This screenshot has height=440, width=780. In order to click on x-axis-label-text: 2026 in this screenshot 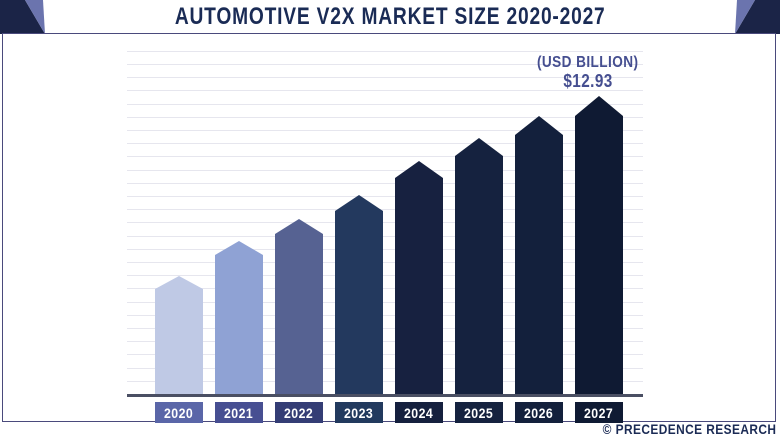, I will do `click(539, 412)`.